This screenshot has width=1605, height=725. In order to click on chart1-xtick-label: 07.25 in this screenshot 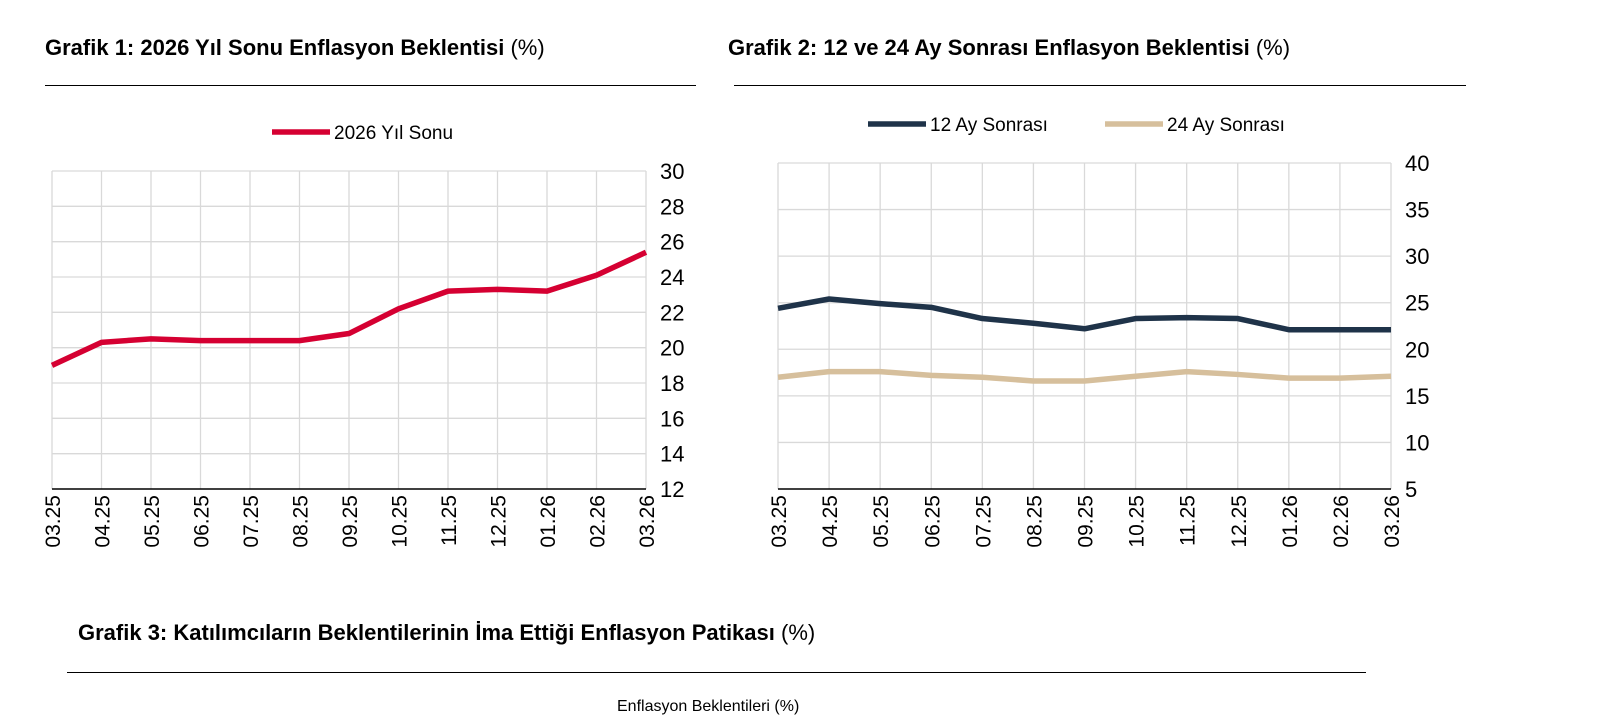, I will do `click(251, 521)`.